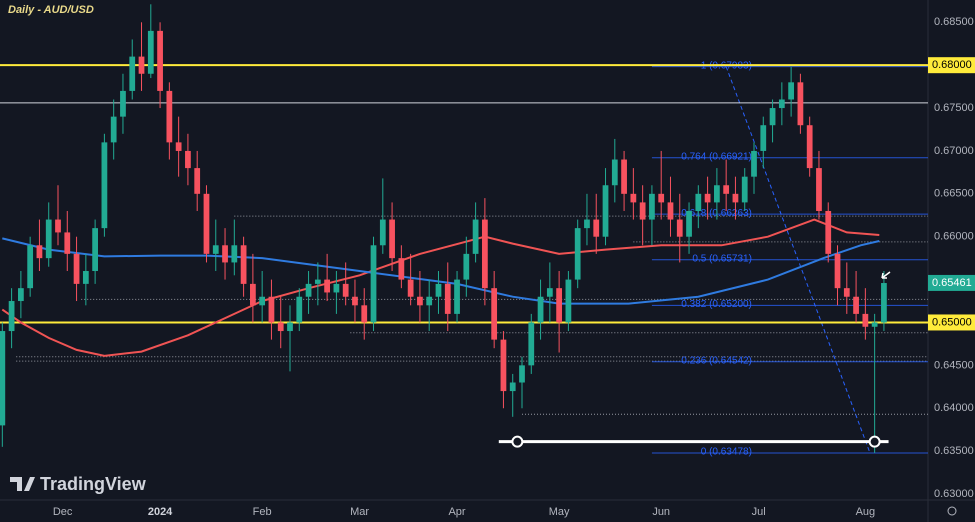 This screenshot has height=522, width=975. Describe the element at coordinates (63, 512) in the screenshot. I see `x-tick-label: Dec` at that location.